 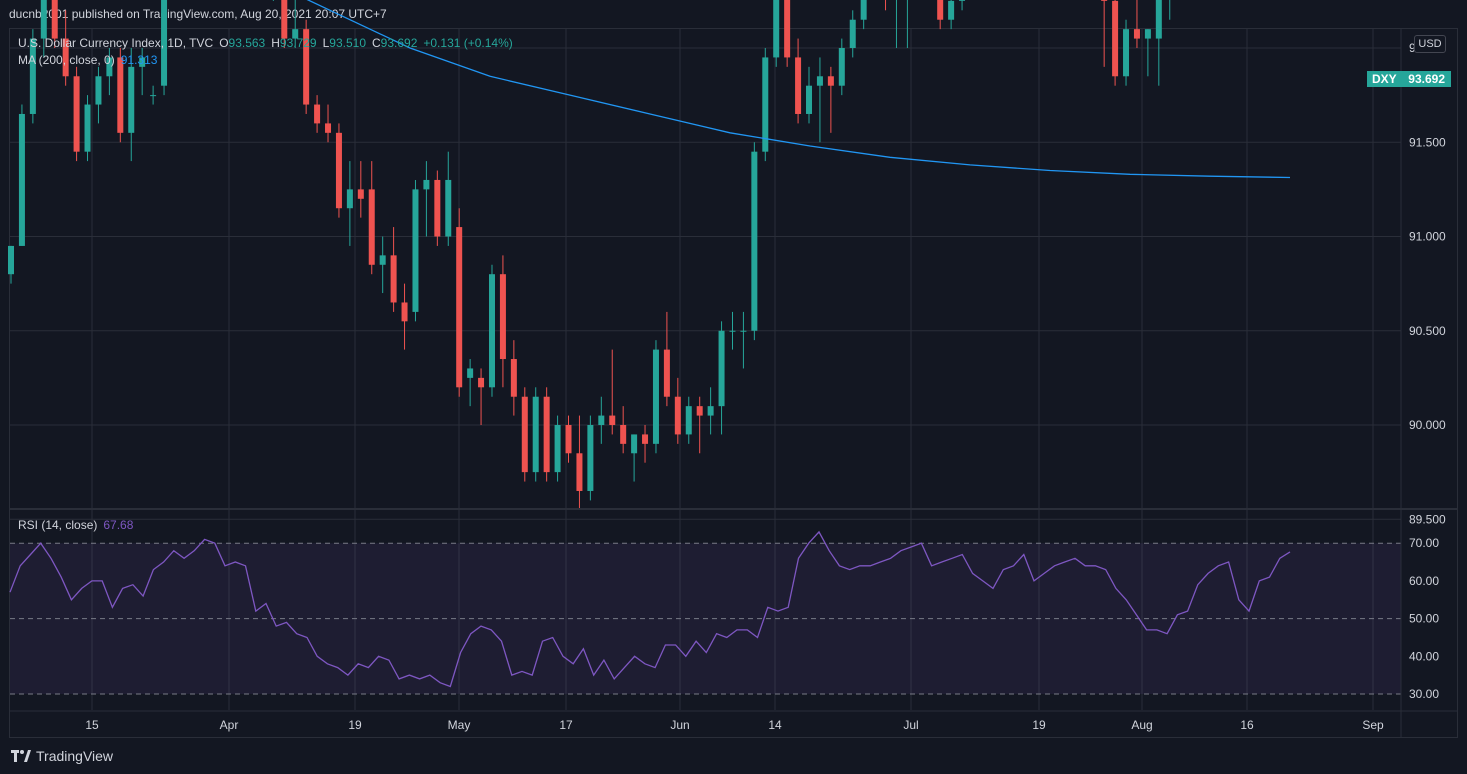 What do you see at coordinates (1426, 79) in the screenshot?
I see `price-tag-value: 93.692` at bounding box center [1426, 79].